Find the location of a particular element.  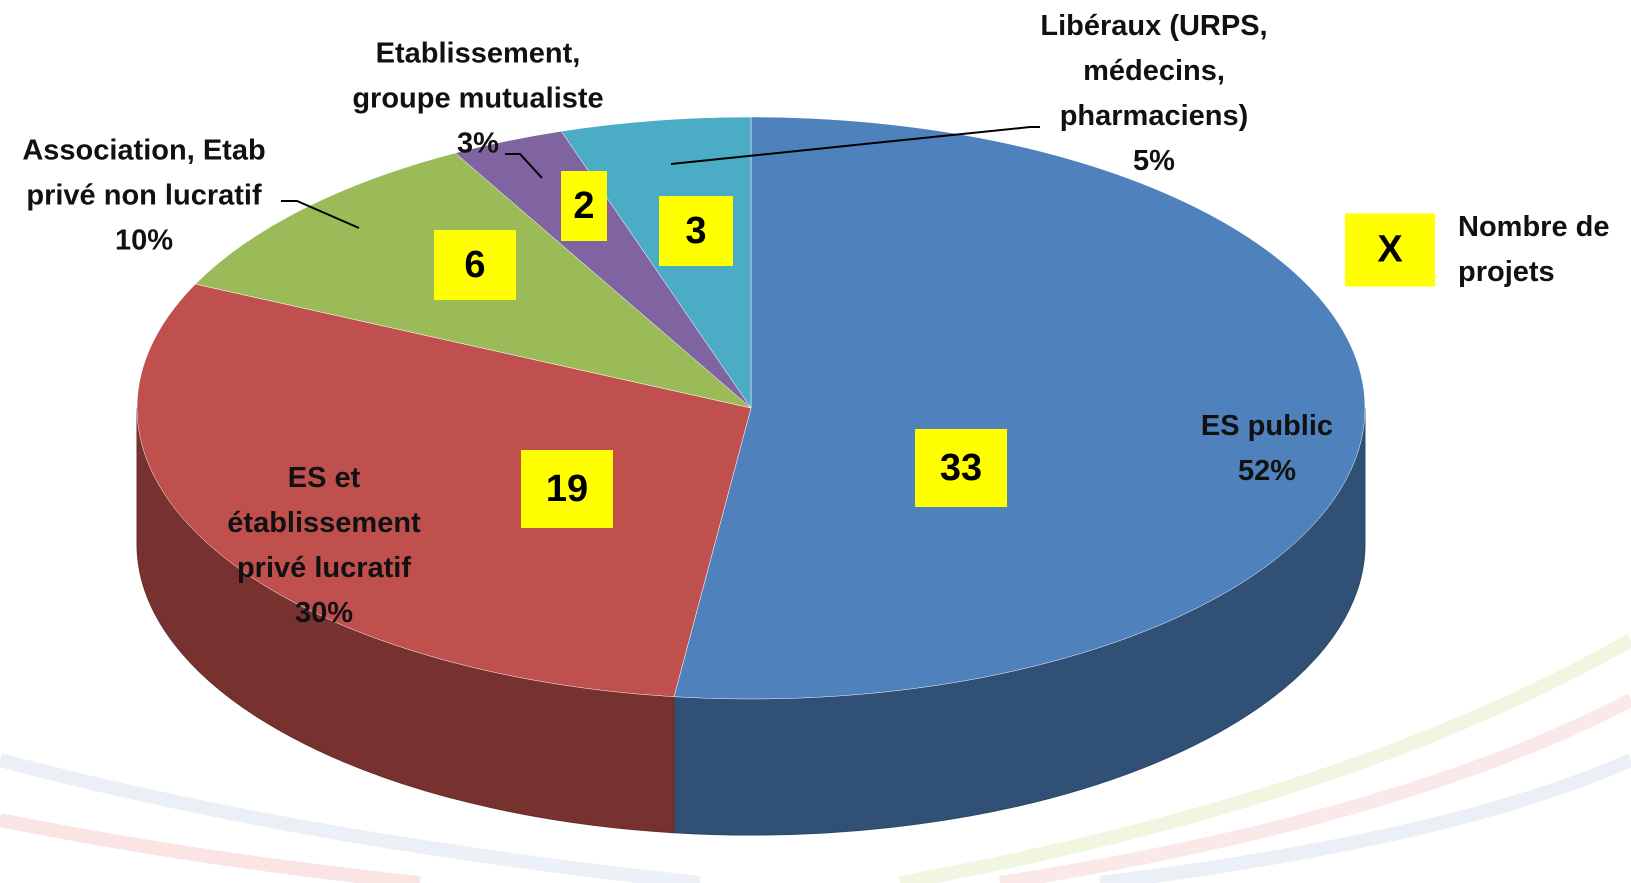

count-label: 3 is located at coordinates (696, 231).